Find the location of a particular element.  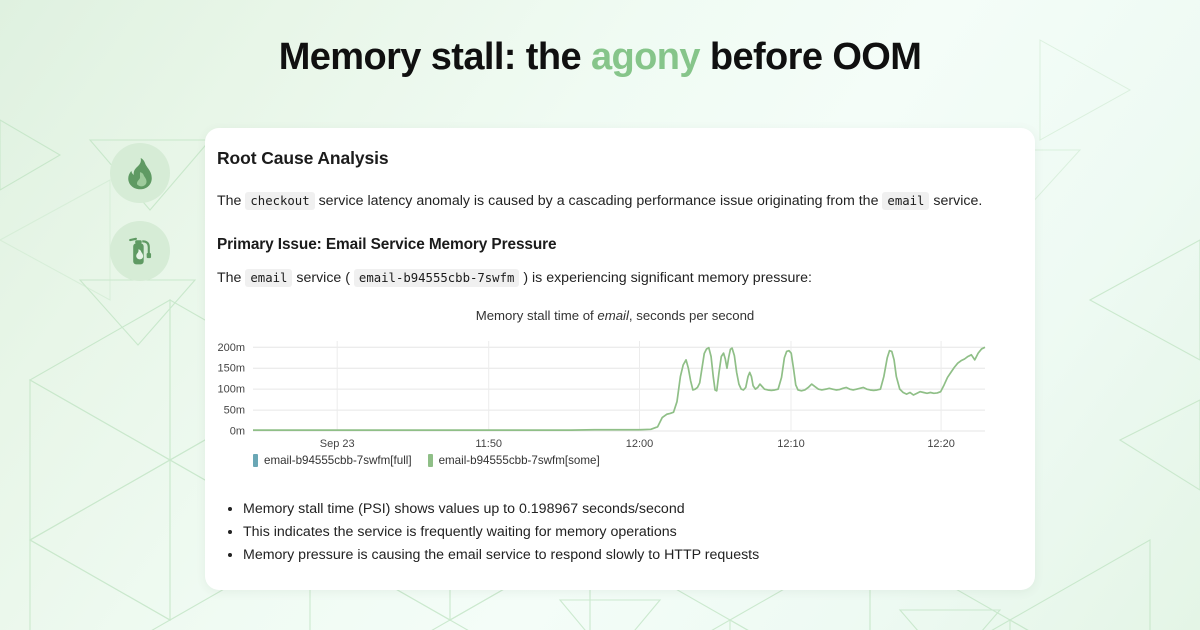

x-tick-label: 11:50 is located at coordinates (488, 444).